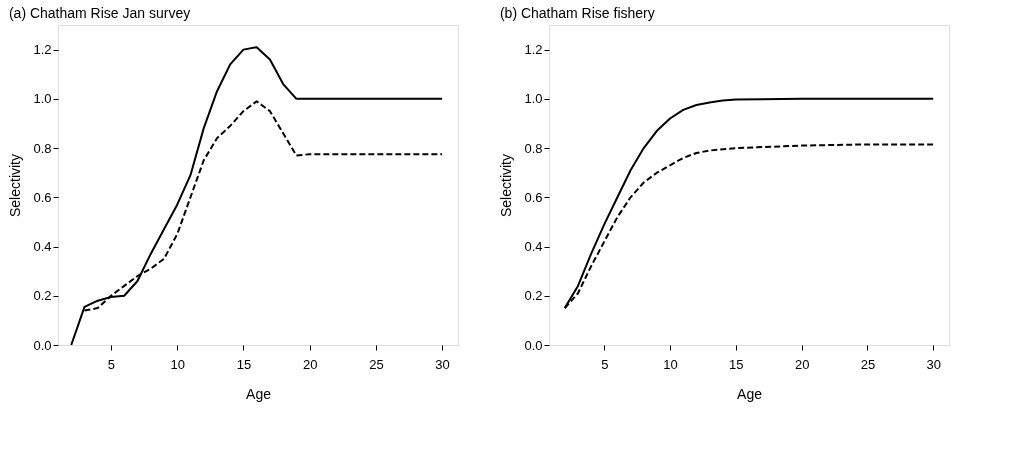 The image size is (1025, 452). I want to click on chart-title: (a) Chatham Rise Jan survey, so click(99, 13).